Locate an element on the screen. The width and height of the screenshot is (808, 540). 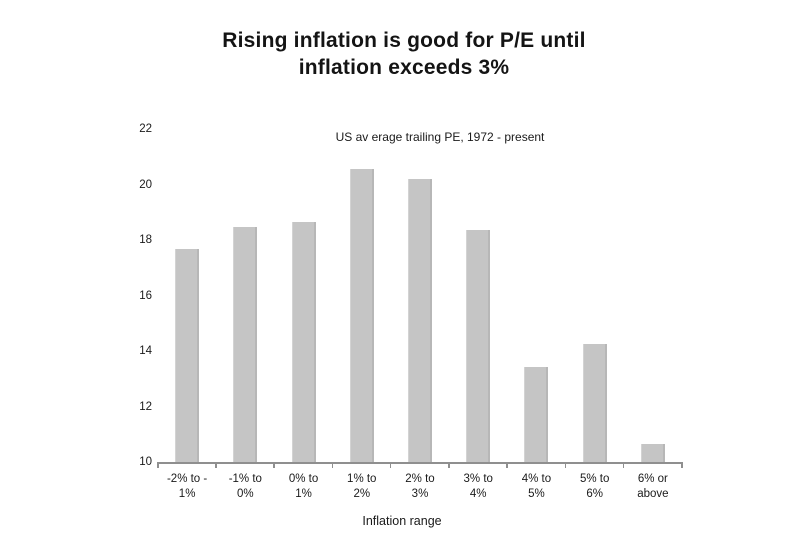
x-category-label-line: 0% to is located at coordinates (303, 479).